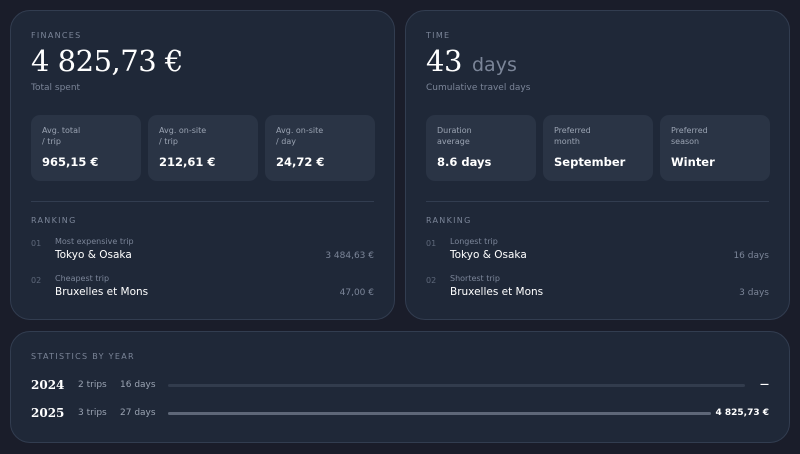 This screenshot has height=454, width=800. What do you see at coordinates (764, 385) in the screenshot?
I see `year-amount: —` at bounding box center [764, 385].